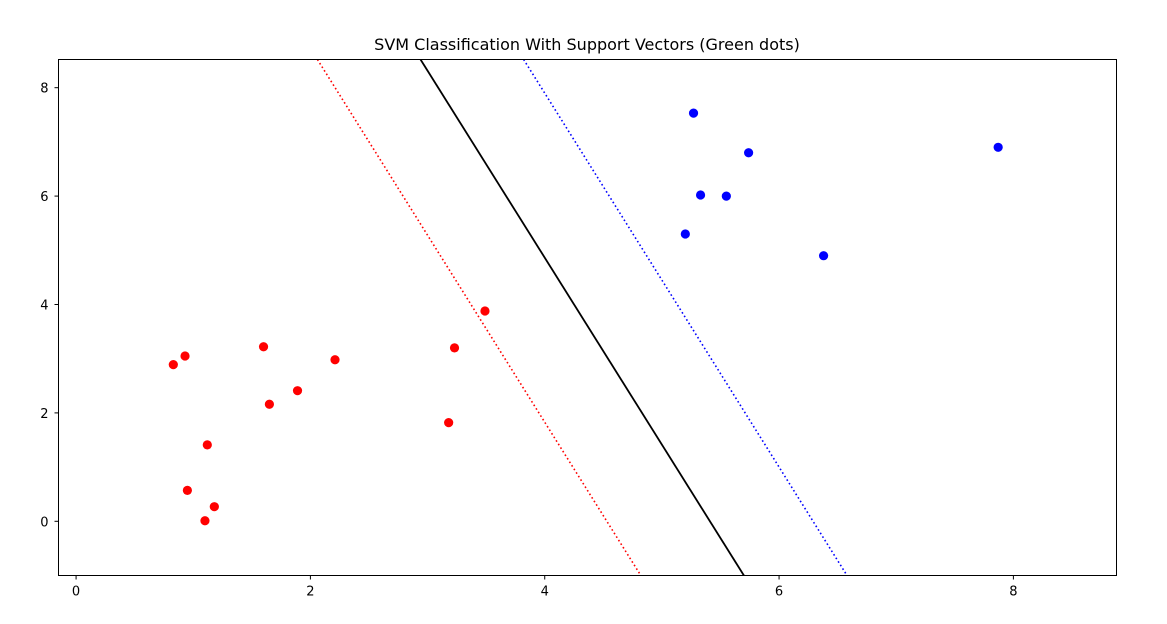  I want to click on y-tick-label: 2, so click(44, 414).